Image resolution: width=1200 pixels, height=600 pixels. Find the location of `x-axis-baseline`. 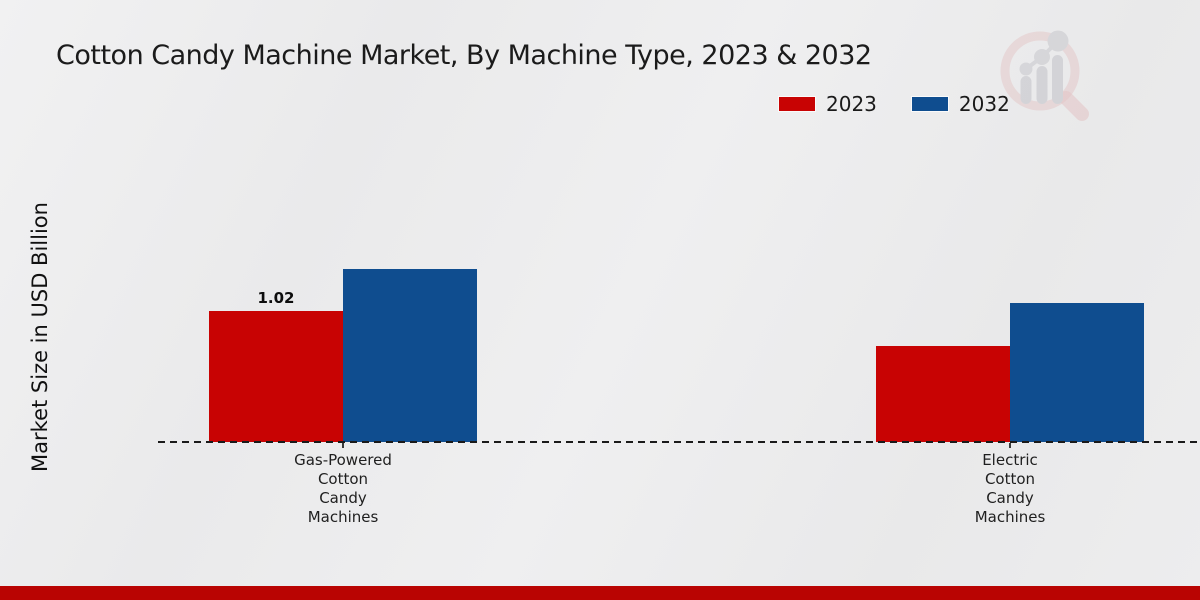

x-axis-baseline is located at coordinates (677, 442).